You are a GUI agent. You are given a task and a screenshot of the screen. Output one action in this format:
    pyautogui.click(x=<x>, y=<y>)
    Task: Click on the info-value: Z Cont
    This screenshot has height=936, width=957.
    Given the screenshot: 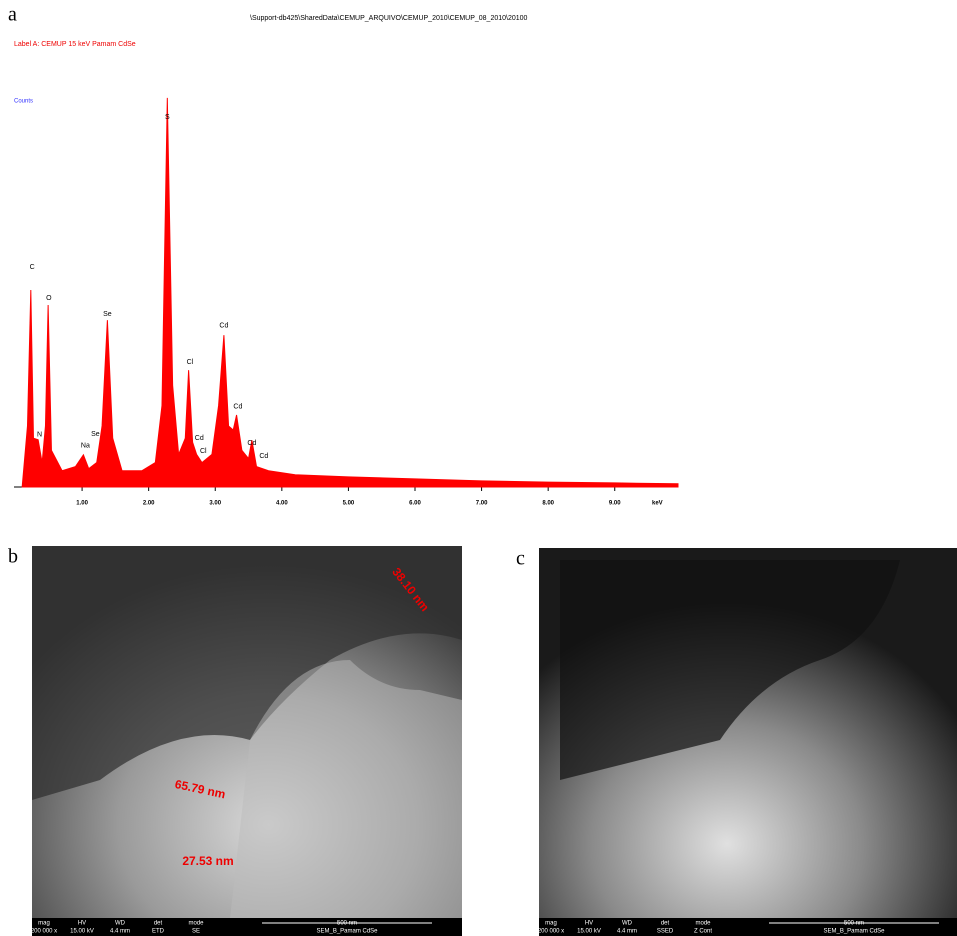 What is the action you would take?
    pyautogui.click(x=703, y=932)
    